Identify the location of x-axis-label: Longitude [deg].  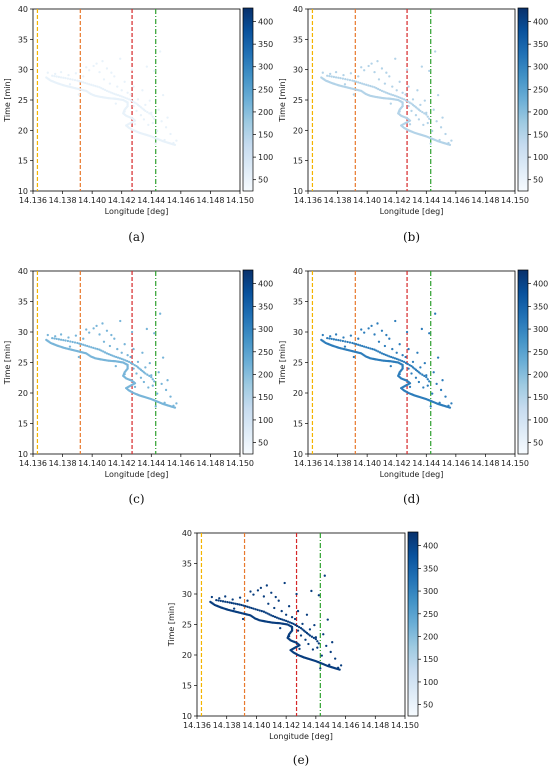
(137, 474).